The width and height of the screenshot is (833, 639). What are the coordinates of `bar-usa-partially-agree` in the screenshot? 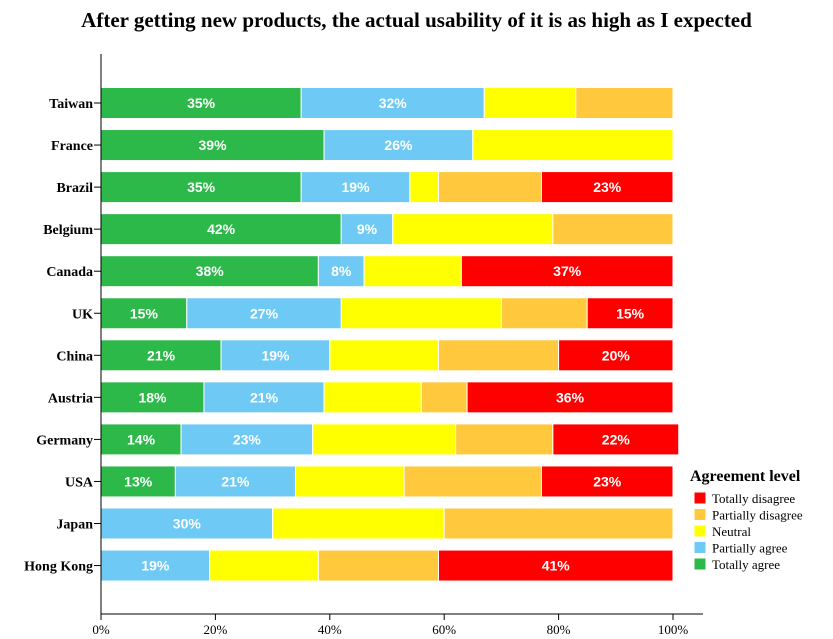 It's located at (235, 481).